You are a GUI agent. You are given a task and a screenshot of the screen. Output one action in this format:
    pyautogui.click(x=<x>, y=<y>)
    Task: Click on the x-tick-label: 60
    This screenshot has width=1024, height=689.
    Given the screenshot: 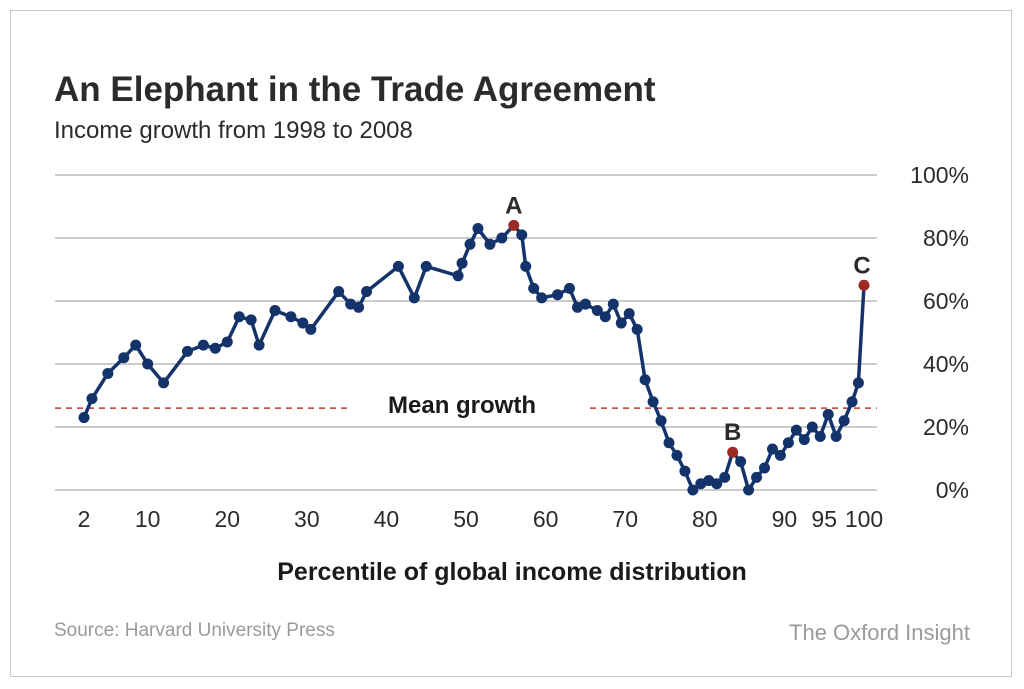 What is the action you would take?
    pyautogui.click(x=546, y=519)
    